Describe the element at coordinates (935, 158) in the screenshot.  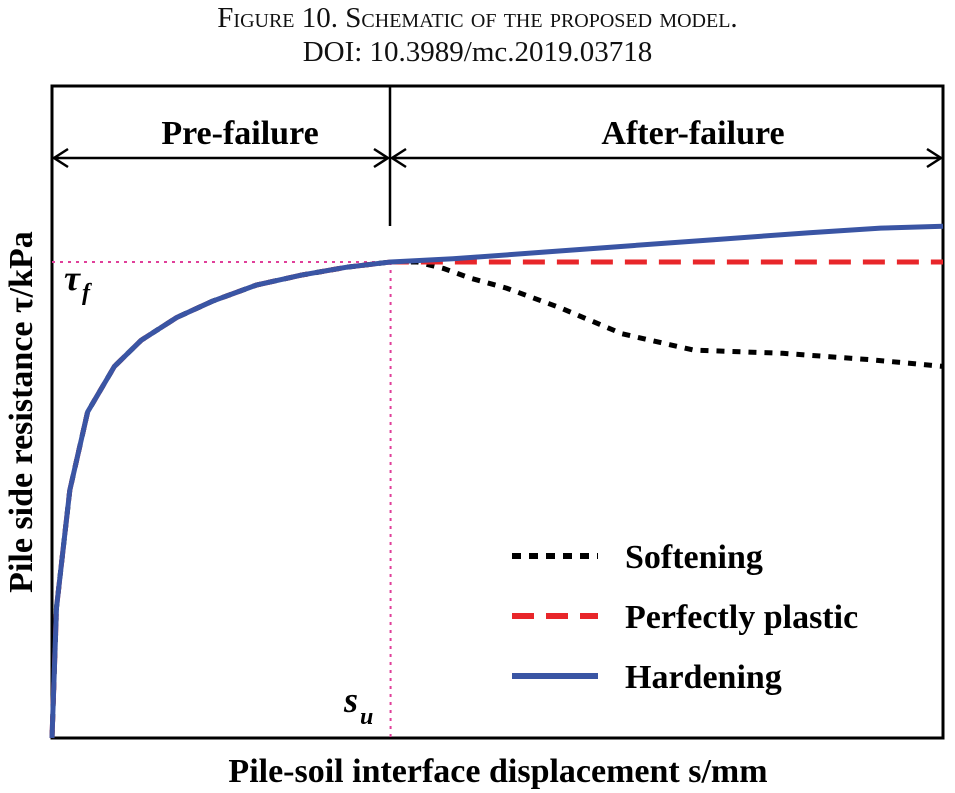
I see `arrow-head-right` at that location.